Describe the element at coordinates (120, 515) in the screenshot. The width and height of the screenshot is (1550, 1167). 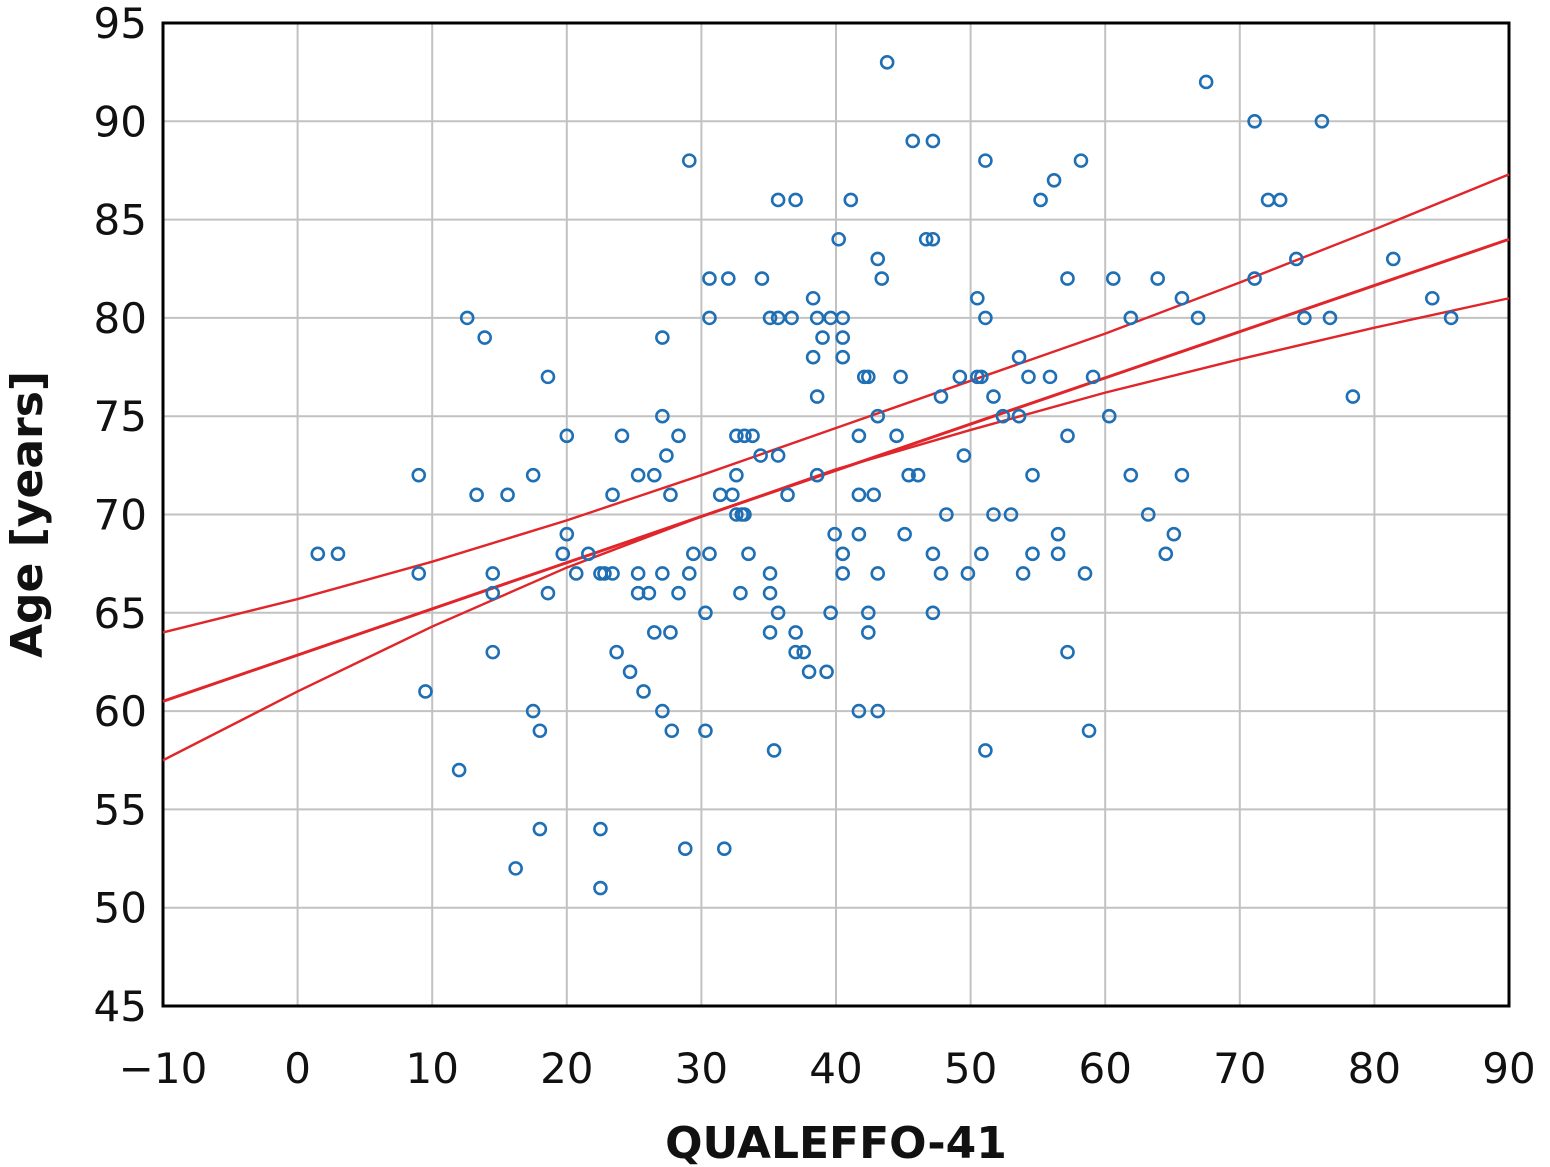
I see `y-tick-labels: 45 50 55 60 65 70 75 80 85 90 95` at that location.